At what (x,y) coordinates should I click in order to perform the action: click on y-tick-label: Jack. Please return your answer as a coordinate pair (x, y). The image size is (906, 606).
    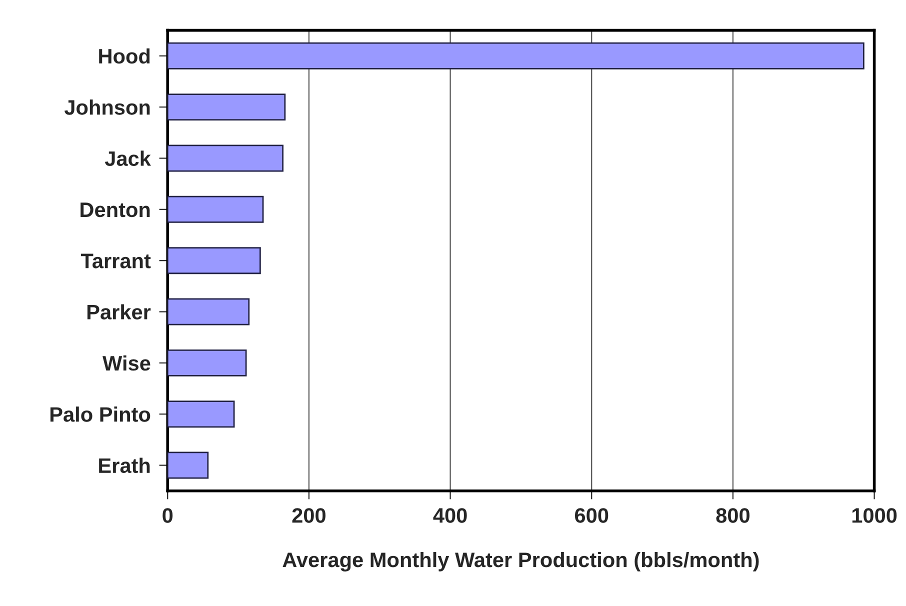
    Looking at the image, I should click on (127, 158).